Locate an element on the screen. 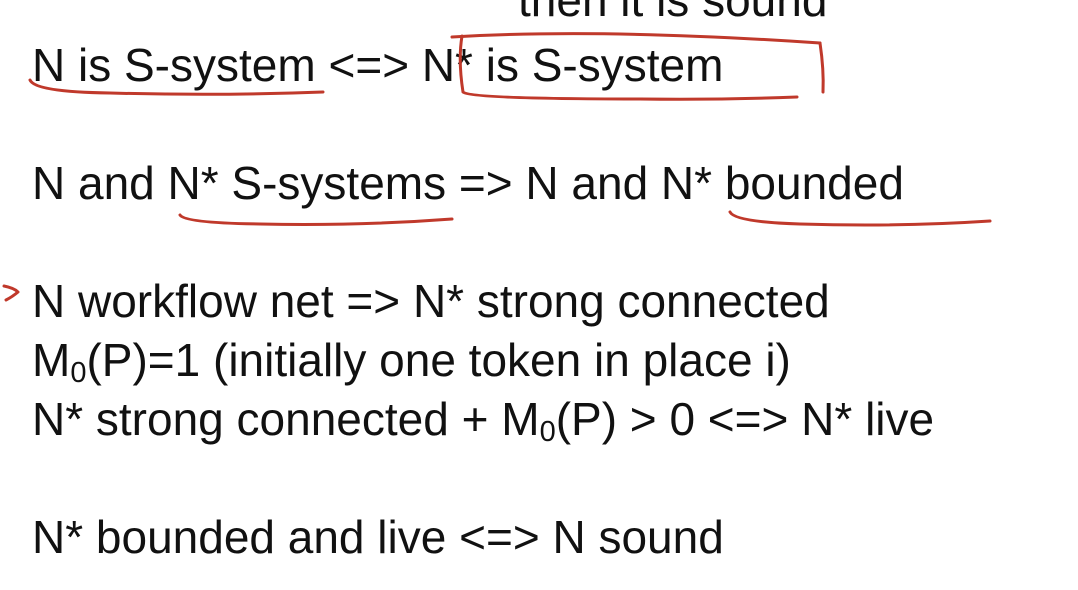  statement-s-systems-bounded: N and N* S-systems => N and N* bounded is located at coordinates (468, 183).